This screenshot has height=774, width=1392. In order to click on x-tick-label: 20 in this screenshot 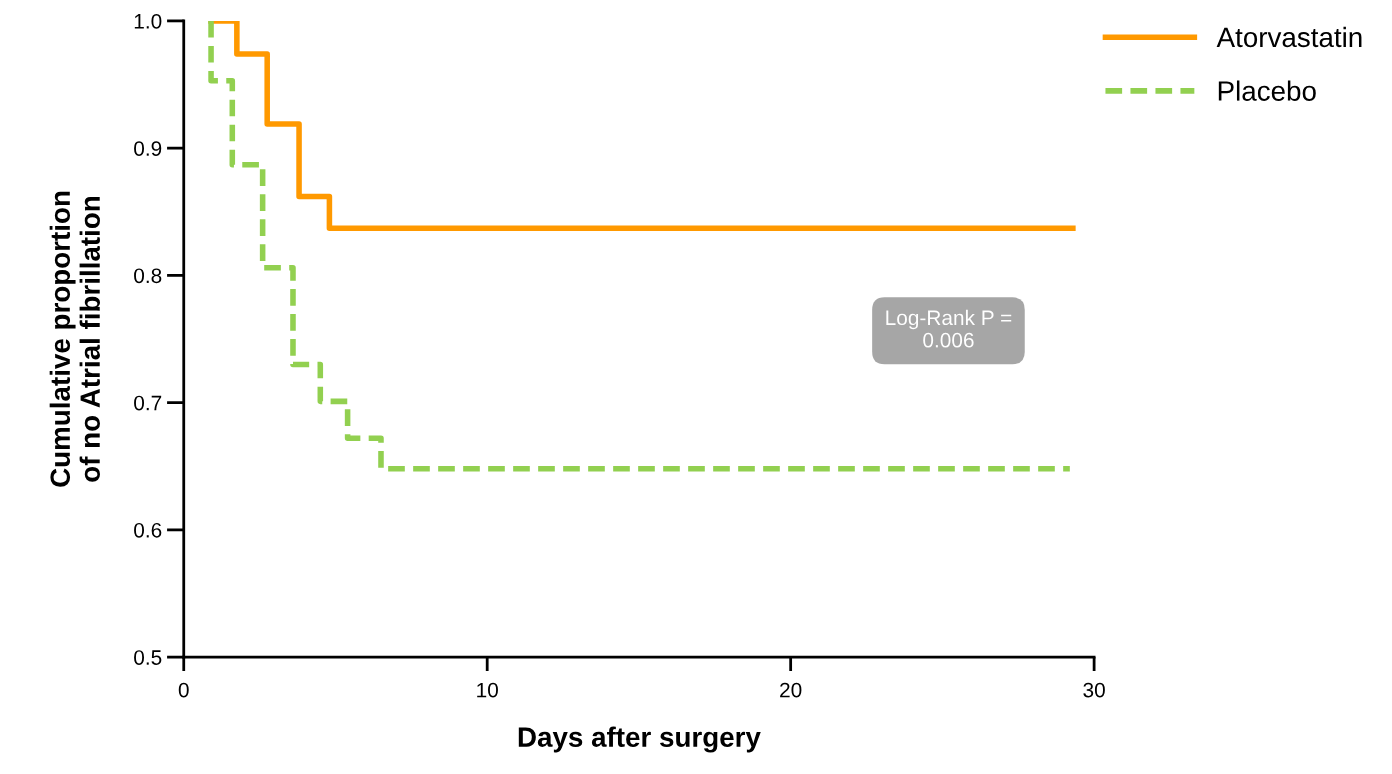, I will do `click(791, 690)`.